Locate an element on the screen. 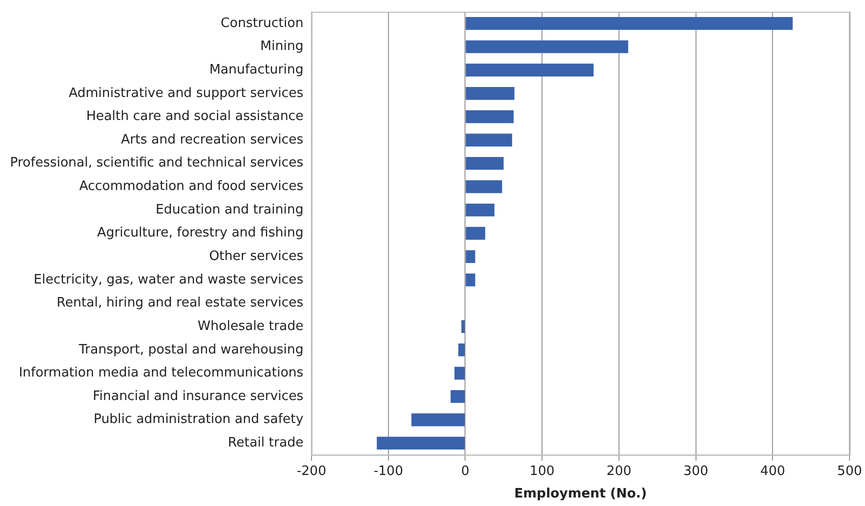  x-tick-label: 200 is located at coordinates (619, 471).